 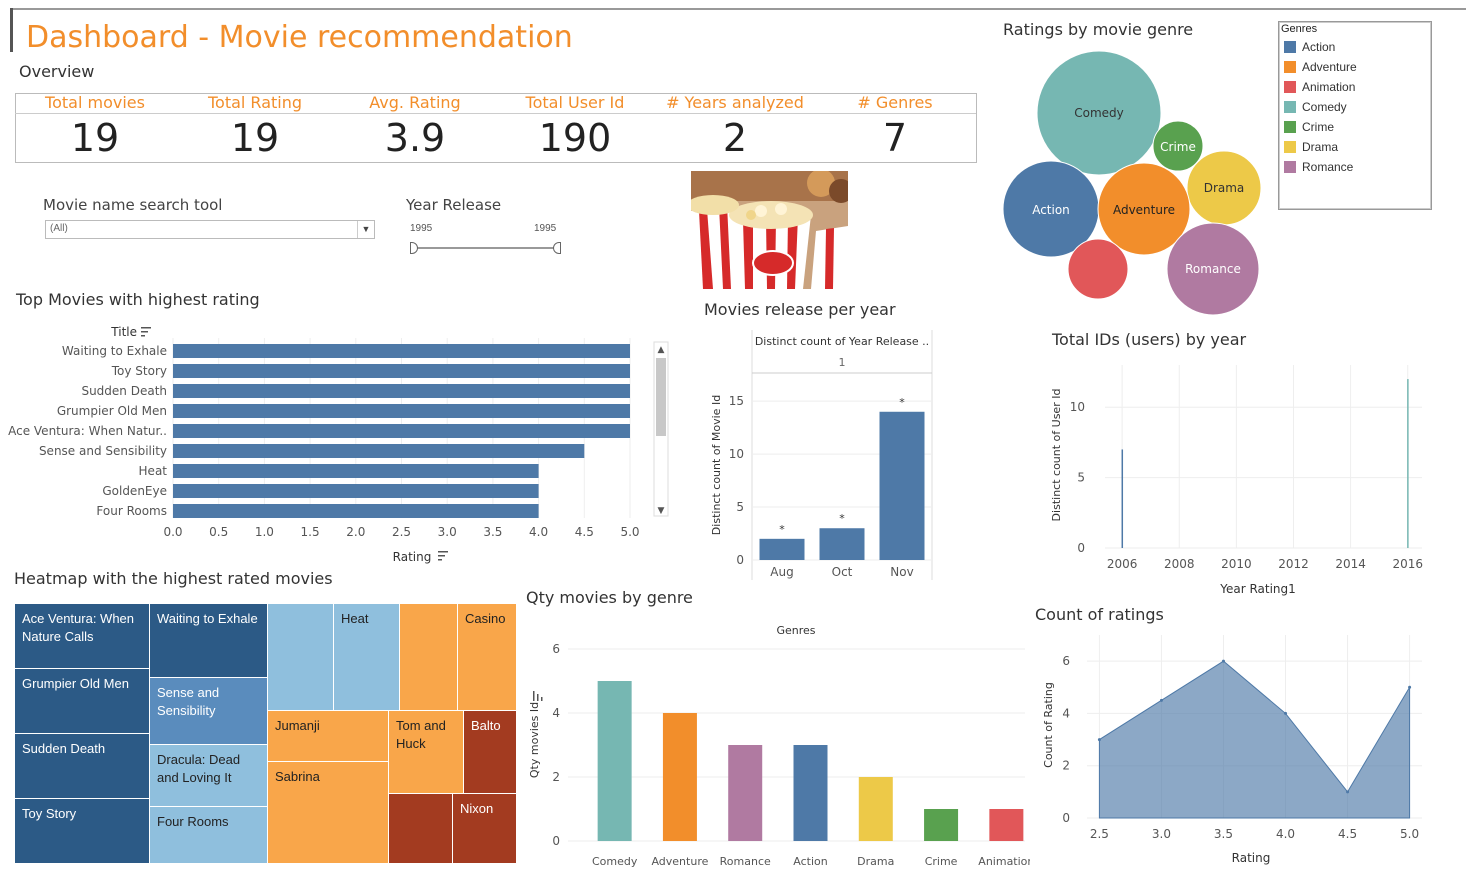 What do you see at coordinates (661, 429) in the screenshot?
I see `vertical-scrollbar: ▲ ▼` at bounding box center [661, 429].